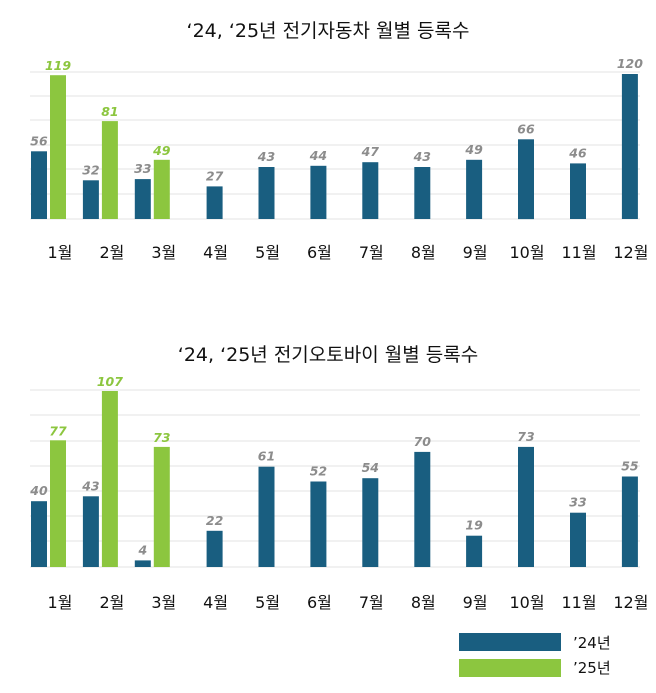 This screenshot has width=656, height=693. What do you see at coordinates (577, 502) in the screenshot?
I see `value-label-2024-11: 33` at bounding box center [577, 502].